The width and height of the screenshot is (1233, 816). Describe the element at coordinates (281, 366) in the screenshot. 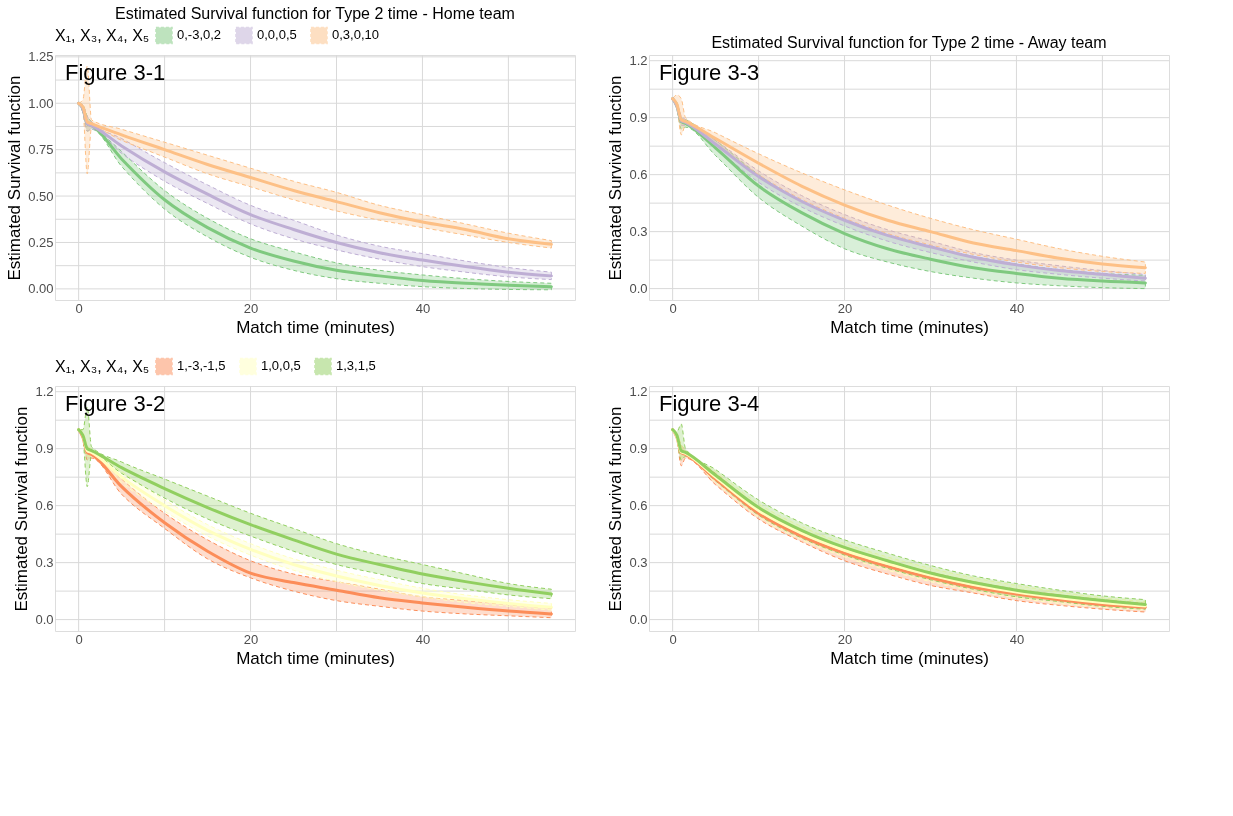

I see `legend-label: 1,0,0,5` at that location.